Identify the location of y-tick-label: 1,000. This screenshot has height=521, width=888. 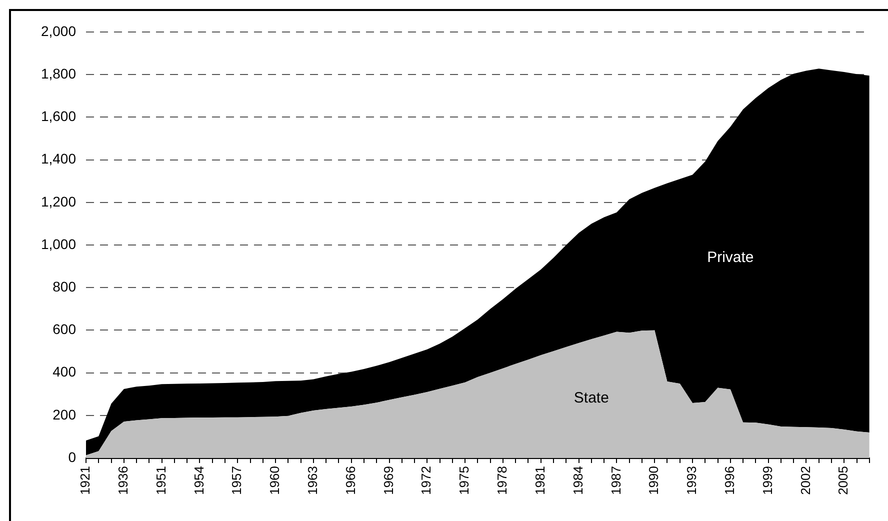
(58, 244).